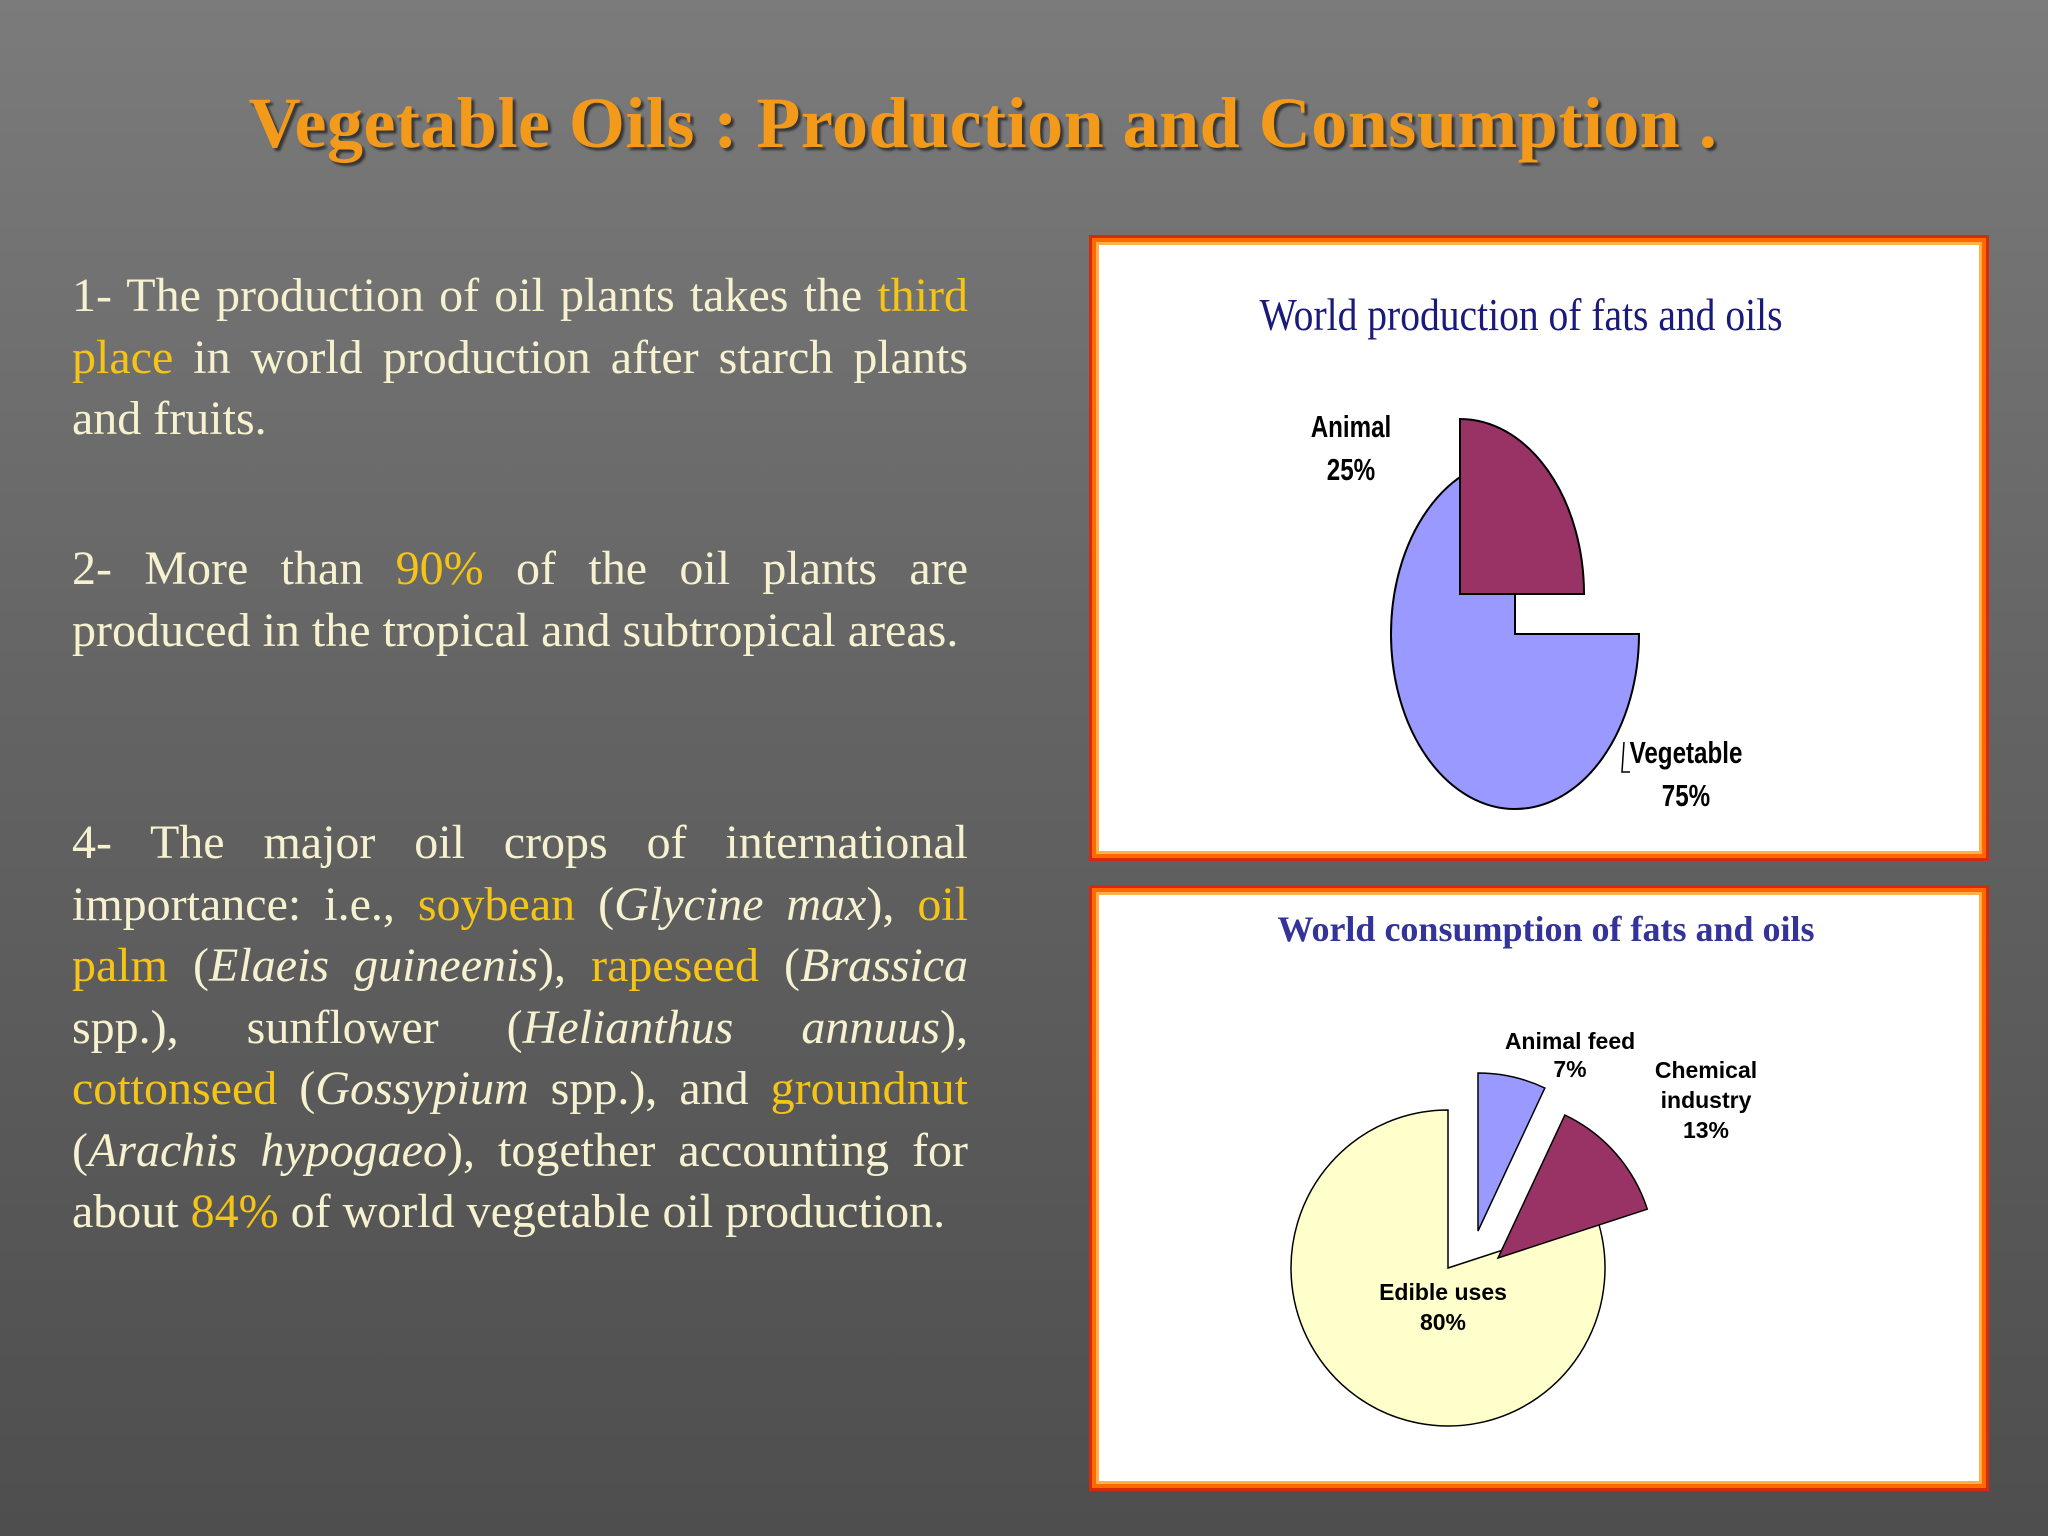  What do you see at coordinates (1545, 929) in the screenshot?
I see `consumption-chart-title: World consumption of fats and oils` at bounding box center [1545, 929].